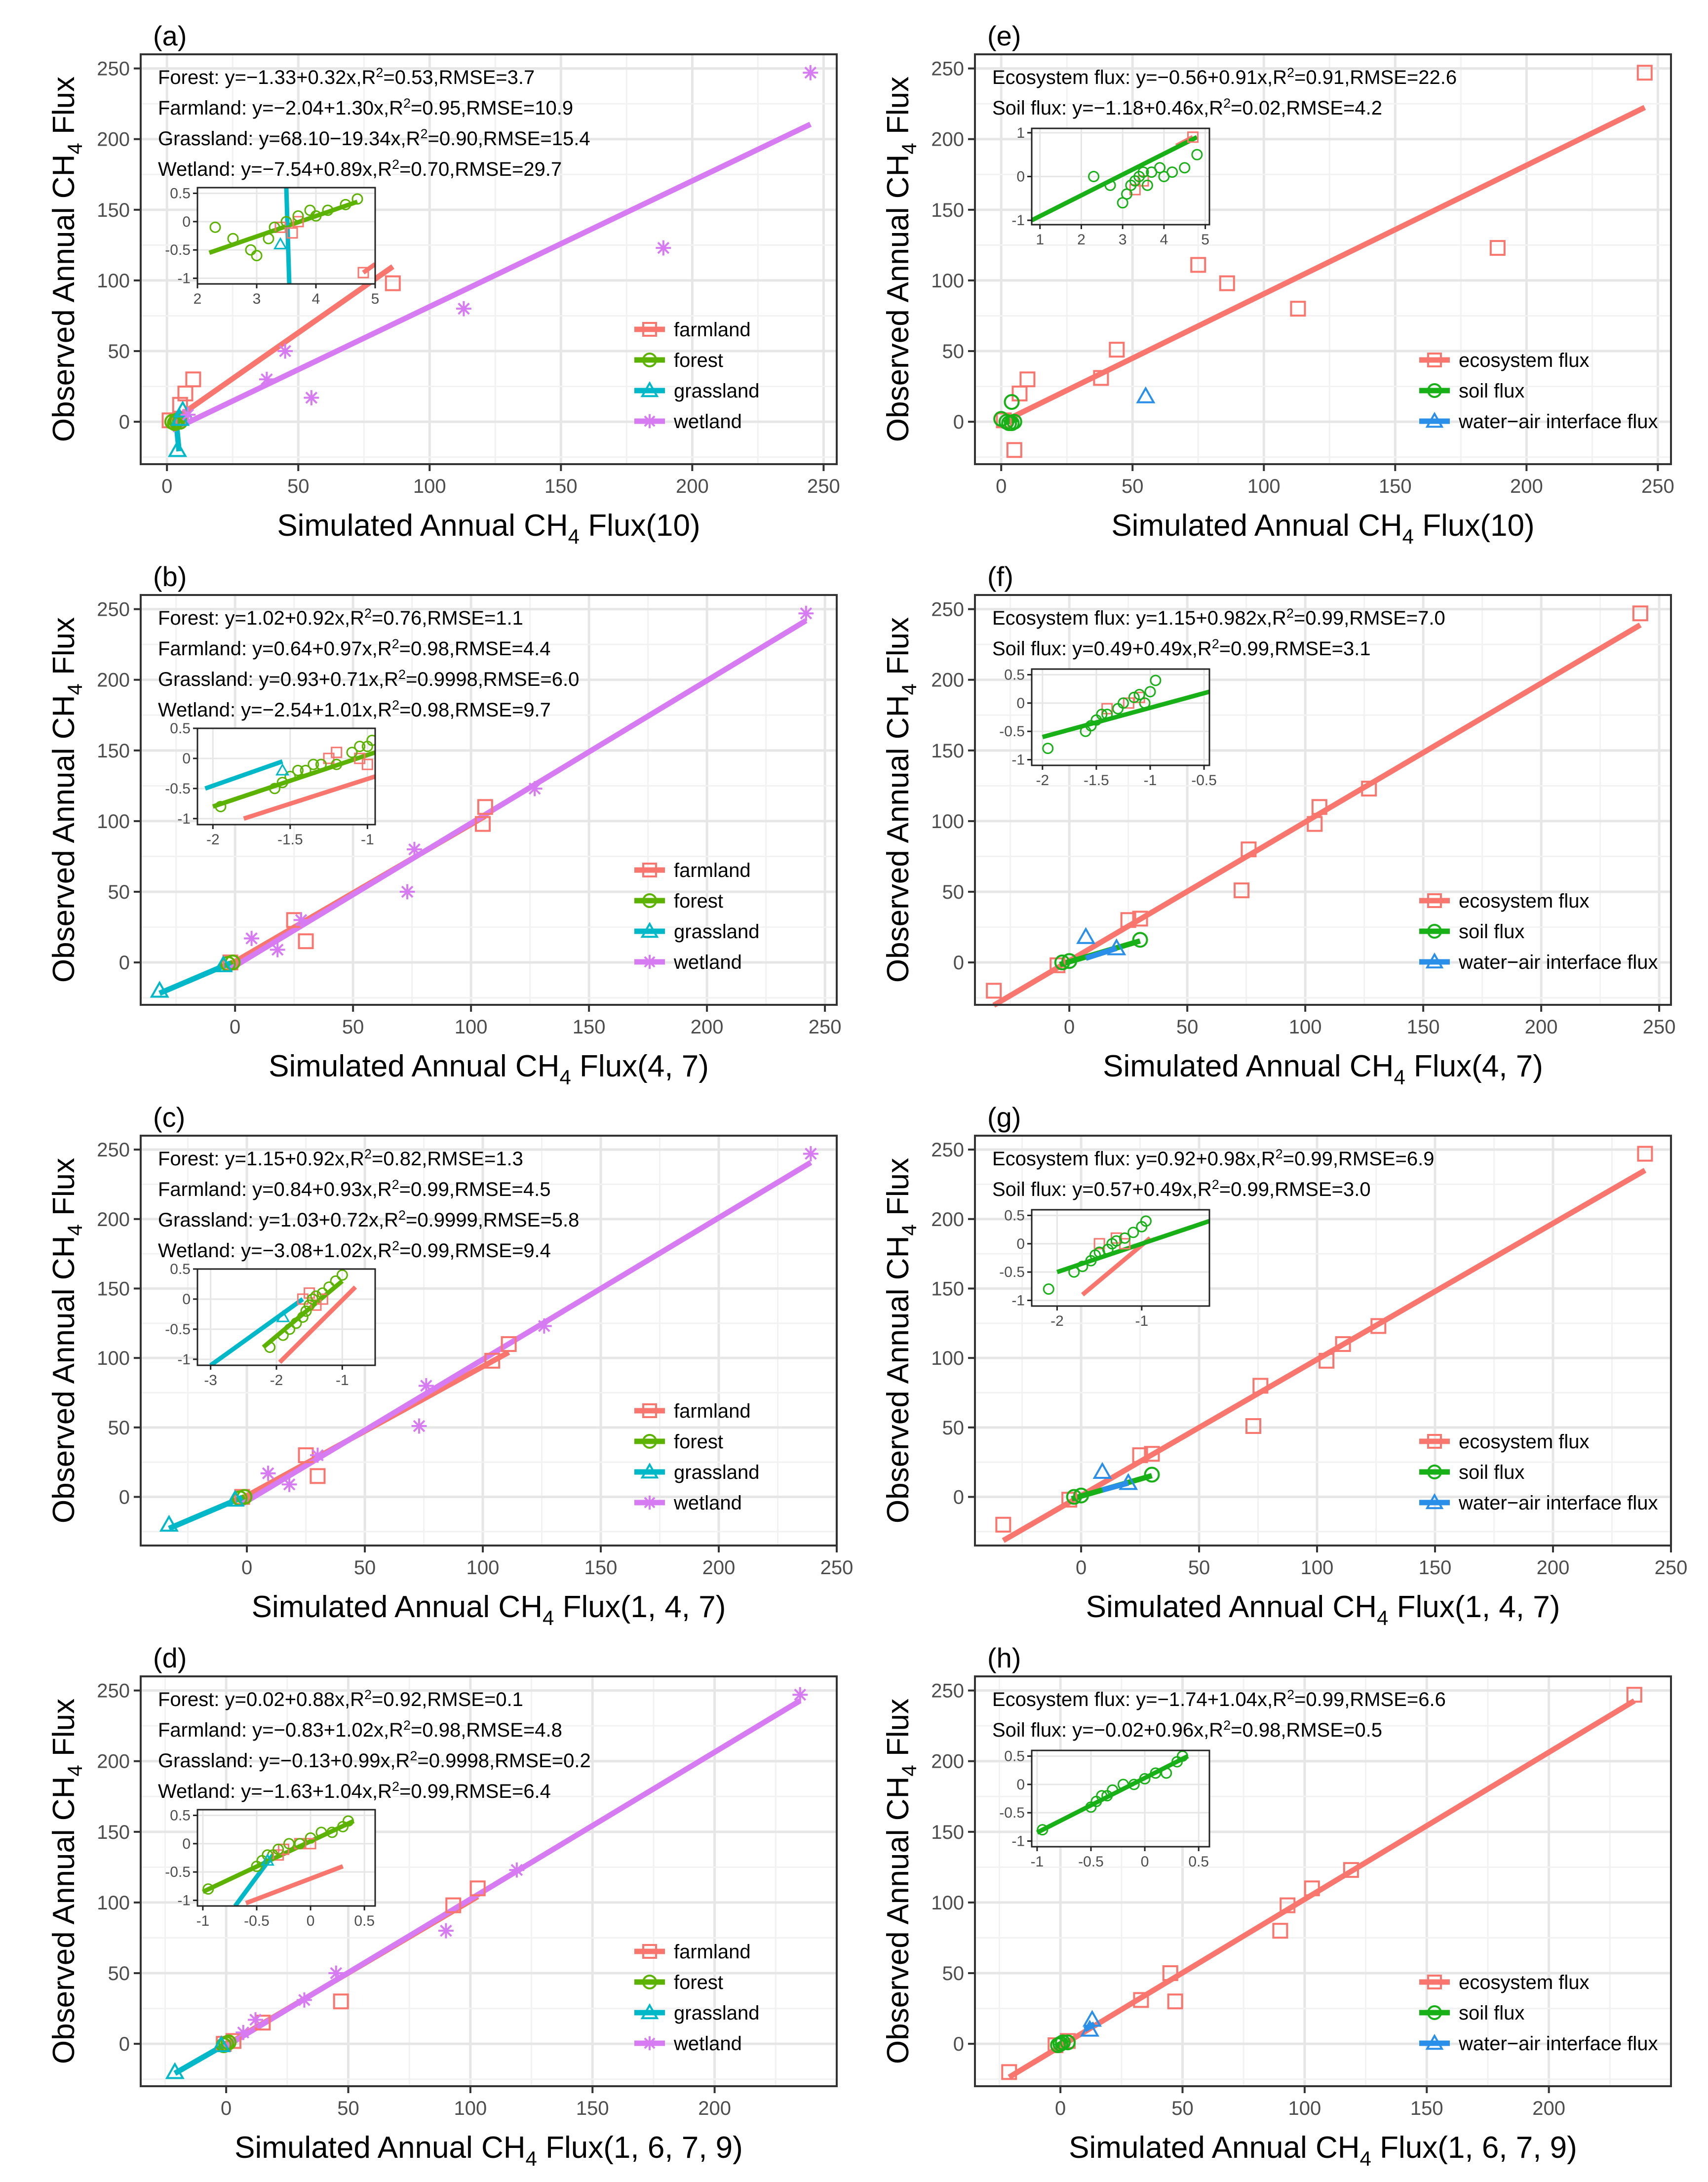 Image resolution: width=1708 pixels, height=2182 pixels. I want to click on equation-text: Forest: y=1.02+0.92x,R2=0.76,RMSE=1.1, so click(340, 617).